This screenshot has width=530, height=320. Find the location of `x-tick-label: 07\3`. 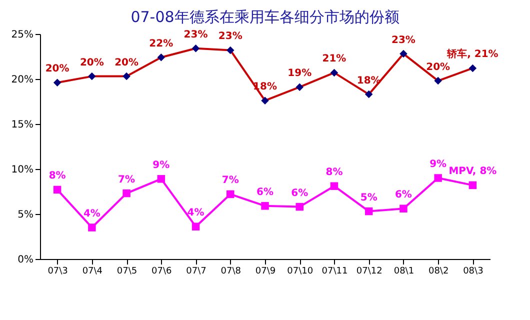

x-tick-label: 07\3 is located at coordinates (58, 271).